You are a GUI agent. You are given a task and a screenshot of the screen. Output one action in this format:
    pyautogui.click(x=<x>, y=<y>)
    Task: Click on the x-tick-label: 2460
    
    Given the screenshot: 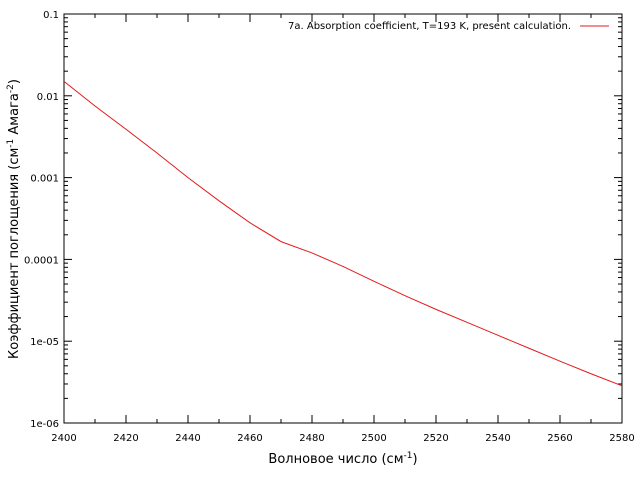 What is the action you would take?
    pyautogui.click(x=249, y=438)
    